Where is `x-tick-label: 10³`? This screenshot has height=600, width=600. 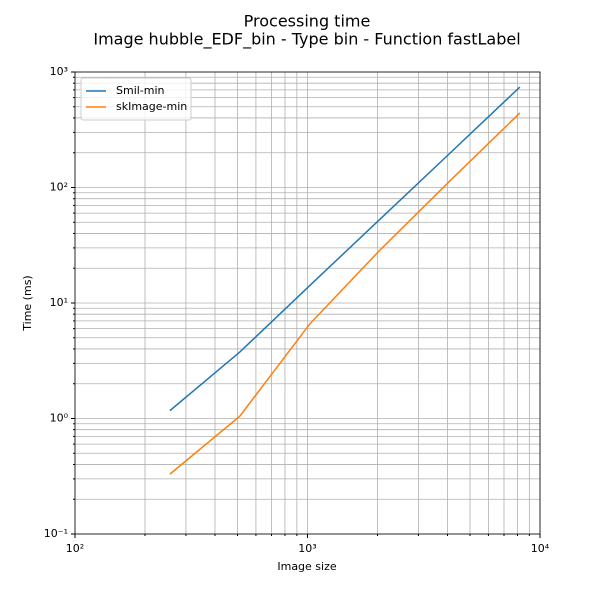
x-tick-label: 10³ is located at coordinates (307, 548).